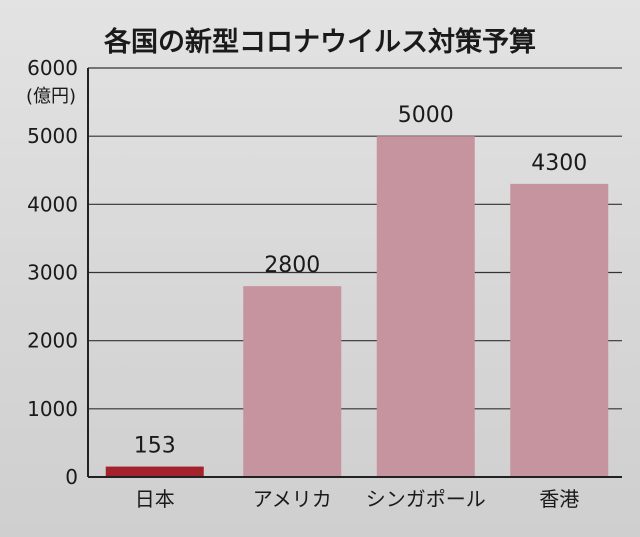 Image resolution: width=640 pixels, height=537 pixels. Describe the element at coordinates (52, 273) in the screenshot. I see `y-tick-label: 3000` at that location.